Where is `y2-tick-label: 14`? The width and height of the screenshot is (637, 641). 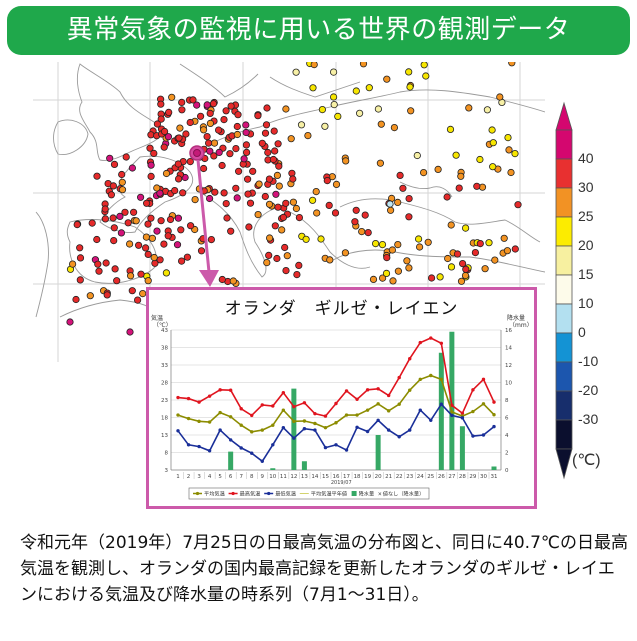 y2-tick-label: 14 is located at coordinates (508, 349).